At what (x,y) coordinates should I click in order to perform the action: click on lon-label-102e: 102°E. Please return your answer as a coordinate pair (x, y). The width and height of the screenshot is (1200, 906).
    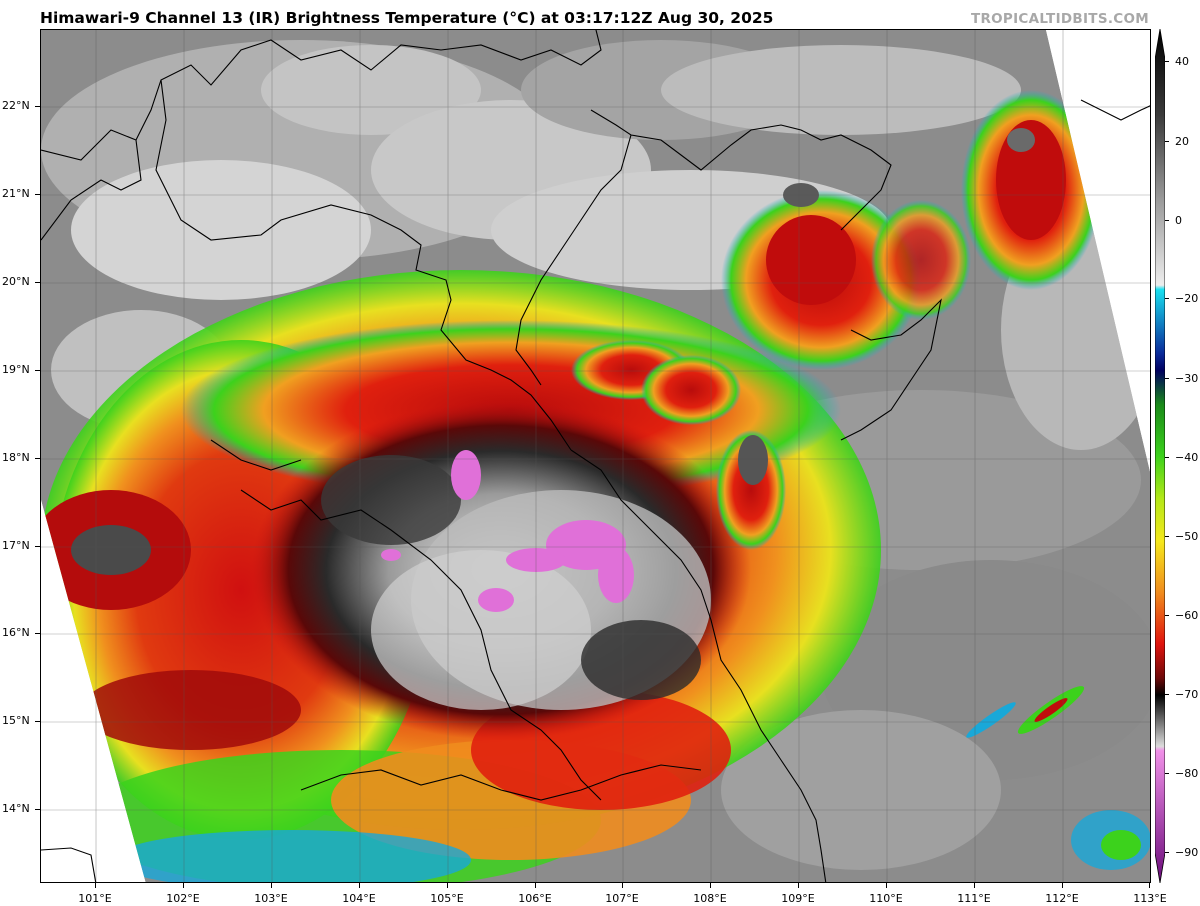
    Looking at the image, I should click on (183, 898).